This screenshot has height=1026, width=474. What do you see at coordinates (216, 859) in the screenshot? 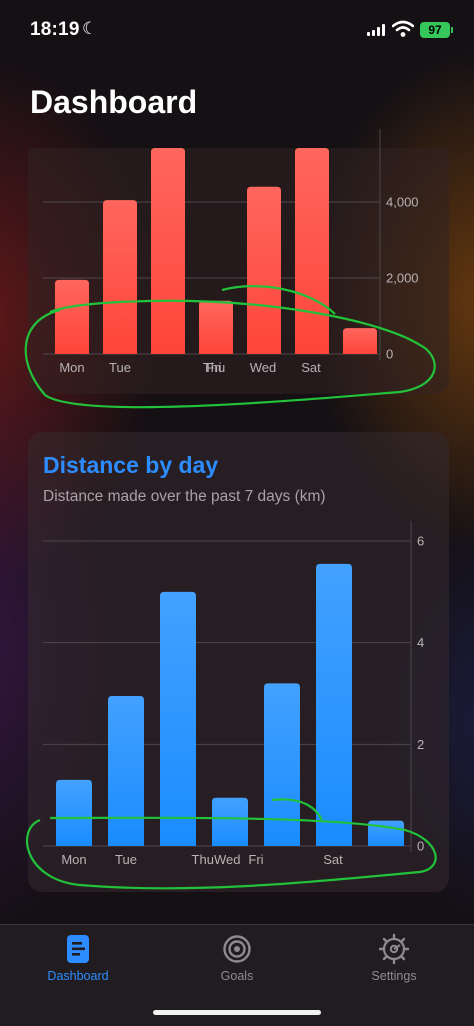
I see `x-tick-label: ThuWed` at bounding box center [216, 859].